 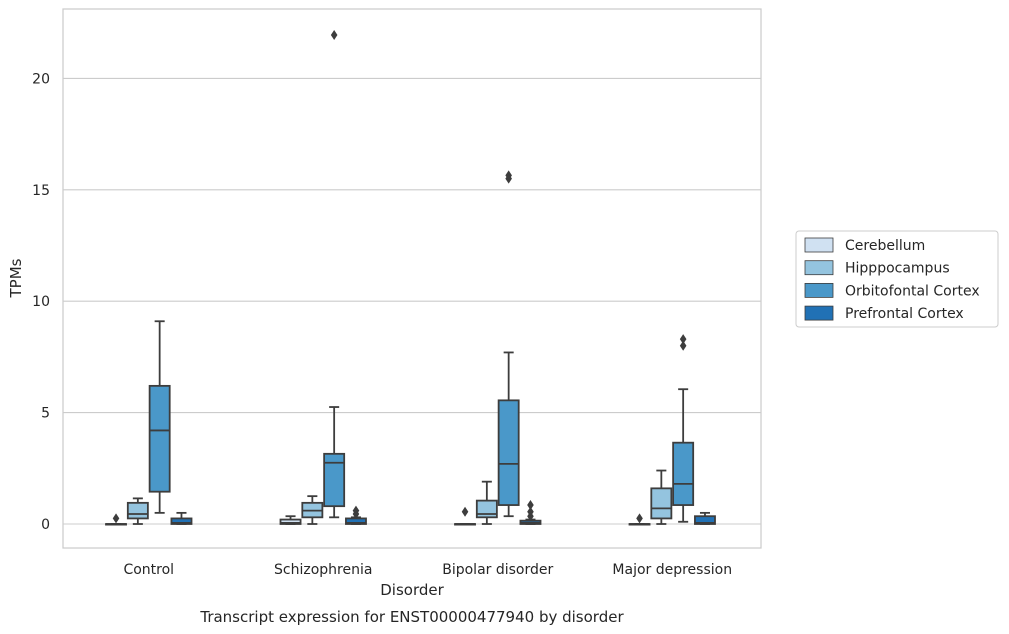 What do you see at coordinates (41, 79) in the screenshot?
I see `y-tick-label: 20` at bounding box center [41, 79].